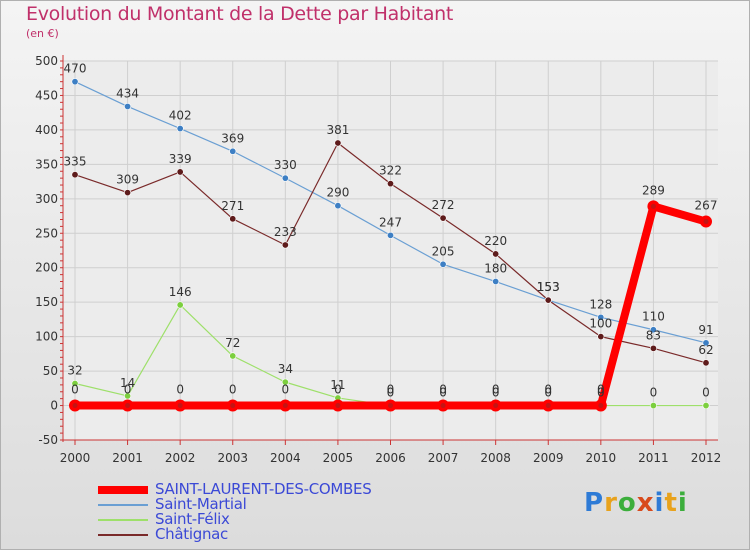 The image size is (750, 550). I want to click on y-tick-label: -50, so click(48, 440).